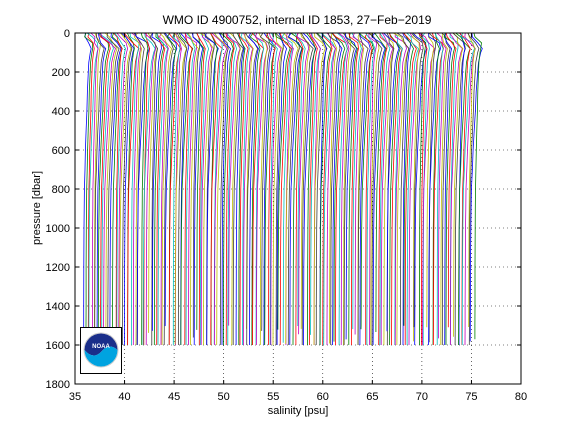 Image resolution: width=576 pixels, height=432 pixels. What do you see at coordinates (75, 397) in the screenshot?
I see `x-tick-label: 35` at bounding box center [75, 397].